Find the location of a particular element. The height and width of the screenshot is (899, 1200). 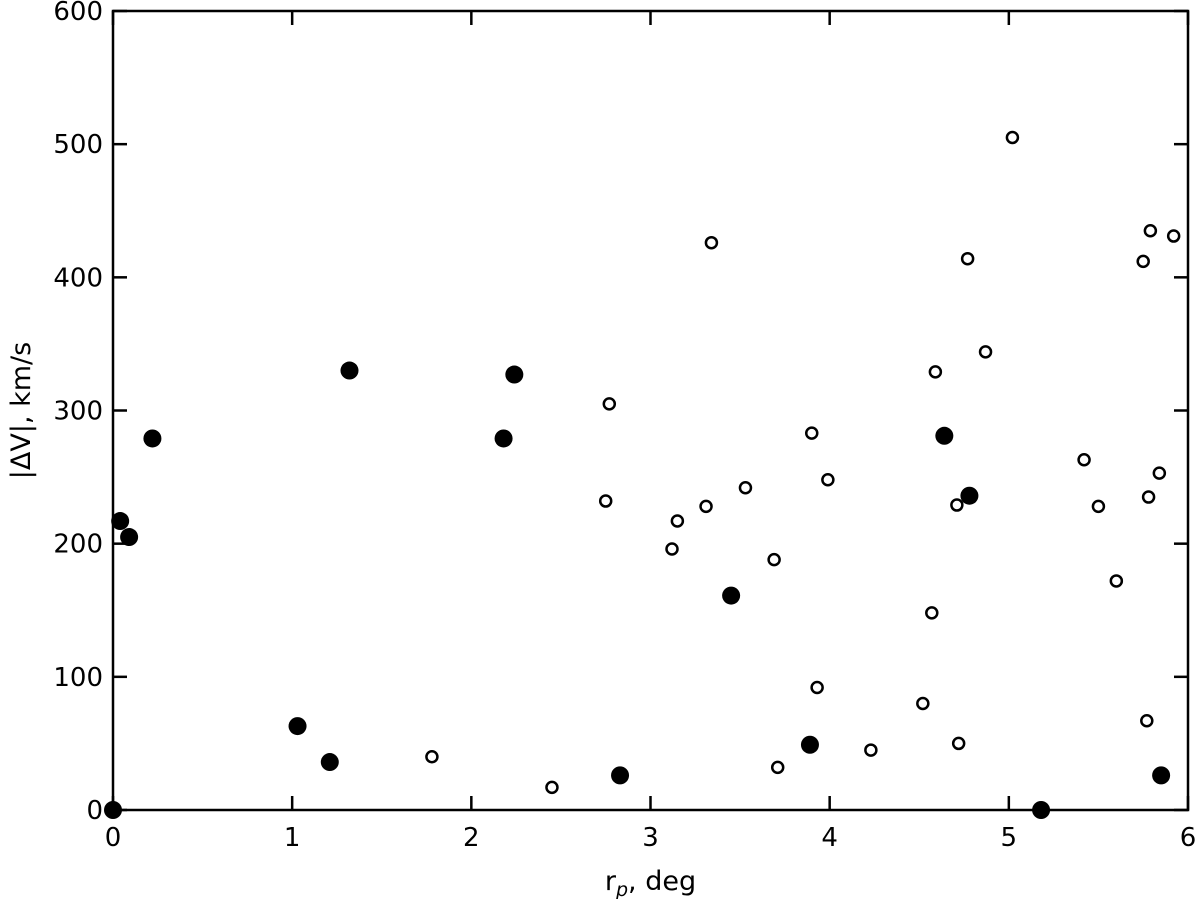

x-tick-label: 0 is located at coordinates (113, 838).